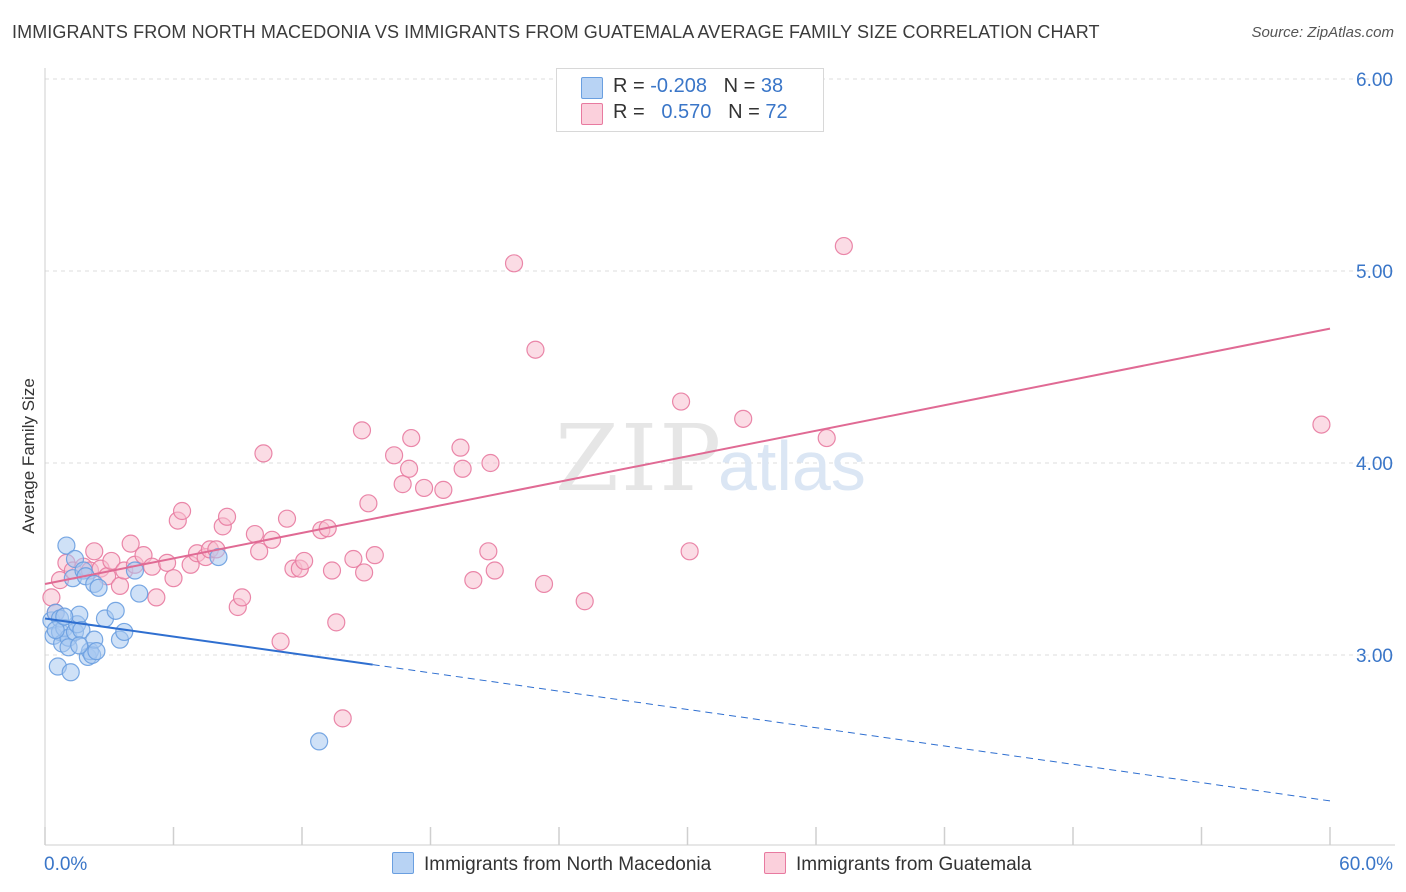  I want to click on y-tick-label: 5.00, so click(1374, 272).